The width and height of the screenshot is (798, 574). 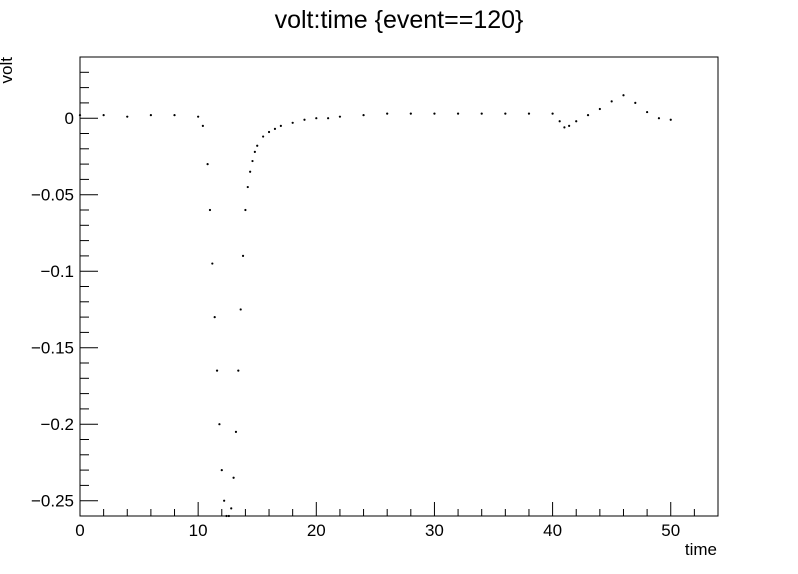 What do you see at coordinates (316, 530) in the screenshot?
I see `x-tick-label: 20` at bounding box center [316, 530].